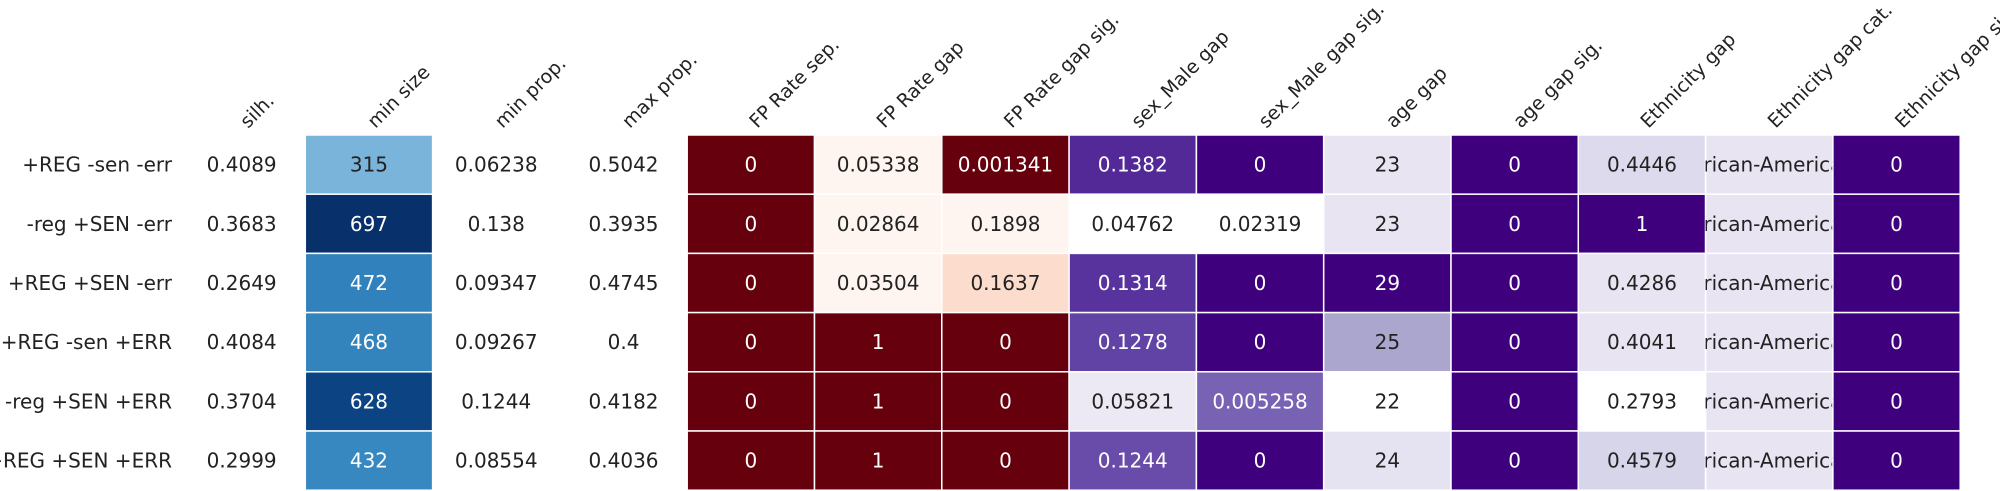  What do you see at coordinates (624, 283) in the screenshot?
I see `cell-value: 0.4745` at bounding box center [624, 283].